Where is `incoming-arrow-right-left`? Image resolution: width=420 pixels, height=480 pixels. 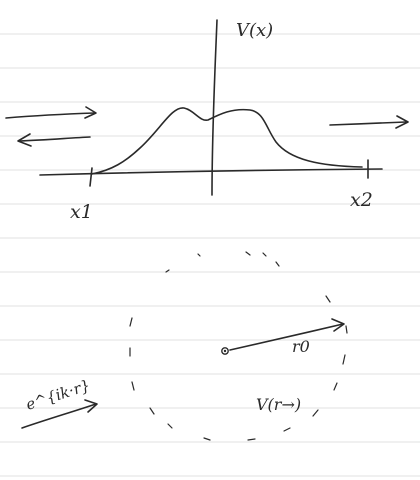
incoming-arrow-right-left is located at coordinates (51, 112).